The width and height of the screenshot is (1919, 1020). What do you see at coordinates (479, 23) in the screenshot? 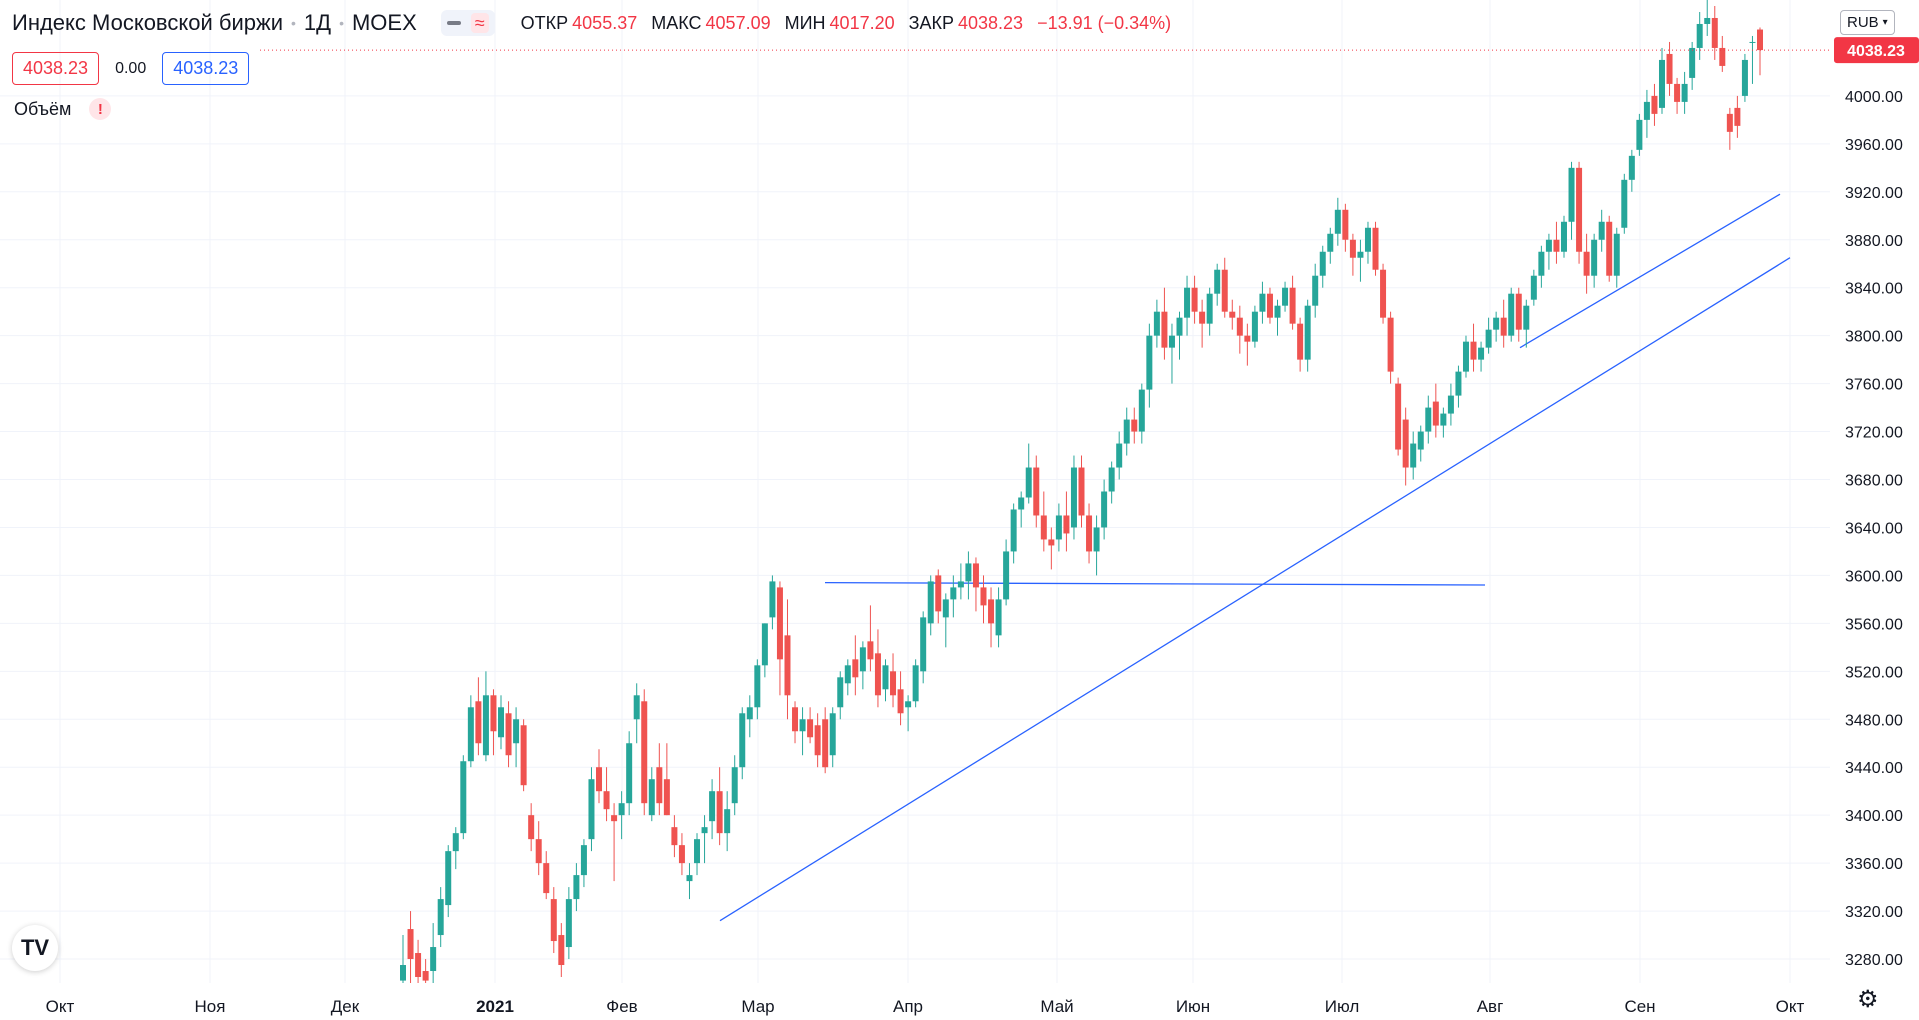
I see `compare-icon: ≈` at bounding box center [479, 23].